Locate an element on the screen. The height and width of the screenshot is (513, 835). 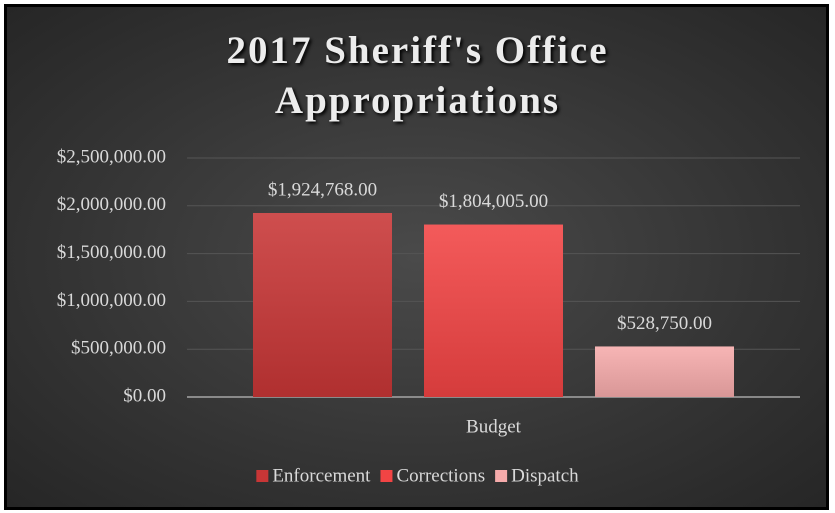
value-label: $1,804,005.00 is located at coordinates (493, 201).